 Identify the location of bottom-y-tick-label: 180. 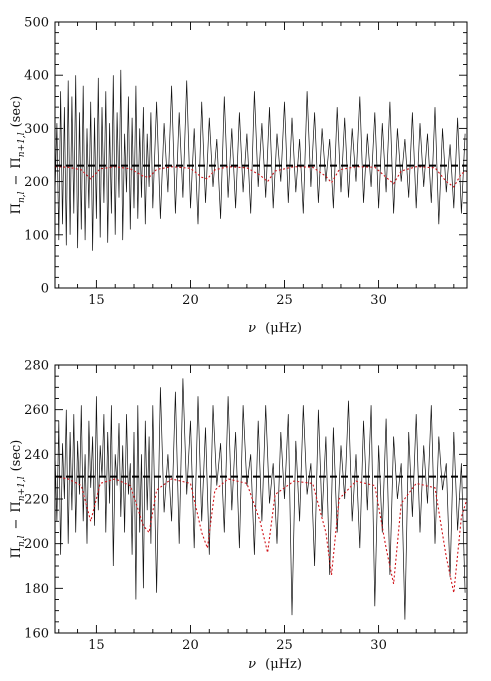
(36, 589).